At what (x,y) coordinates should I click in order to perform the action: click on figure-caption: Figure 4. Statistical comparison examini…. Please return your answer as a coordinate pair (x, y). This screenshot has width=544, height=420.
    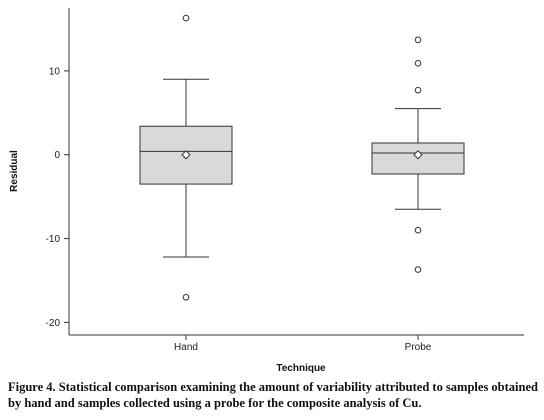
    Looking at the image, I should click on (273, 395).